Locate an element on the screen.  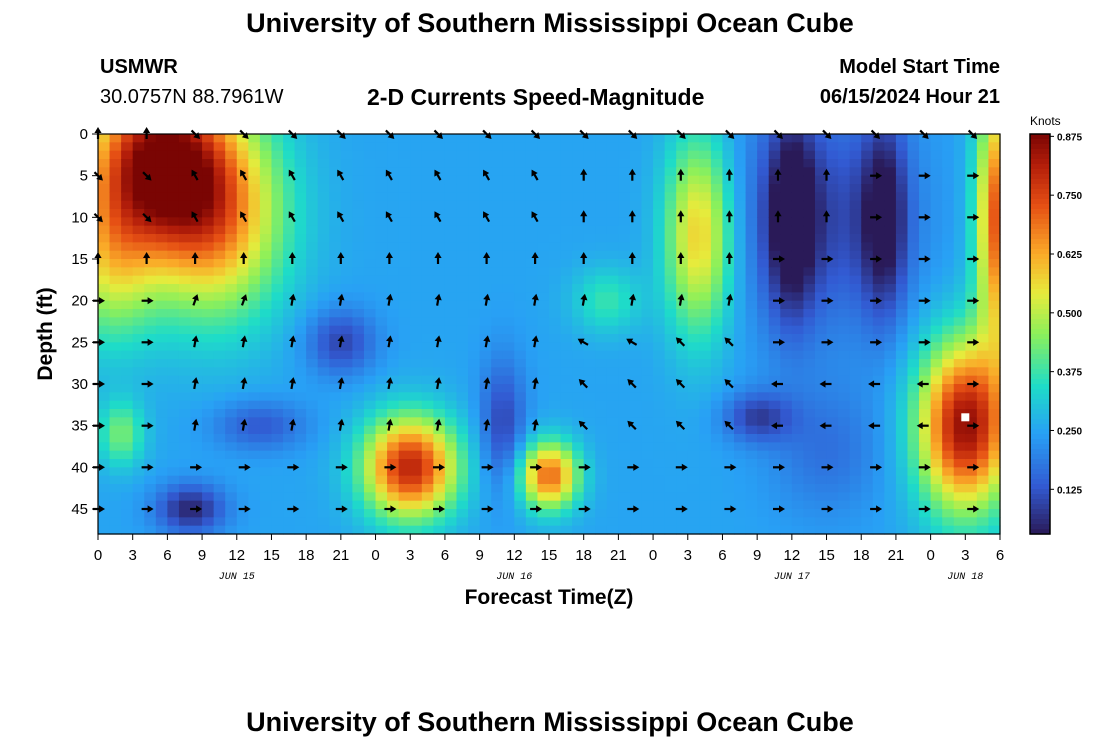
current-arrow is located at coordinates (244, 424).